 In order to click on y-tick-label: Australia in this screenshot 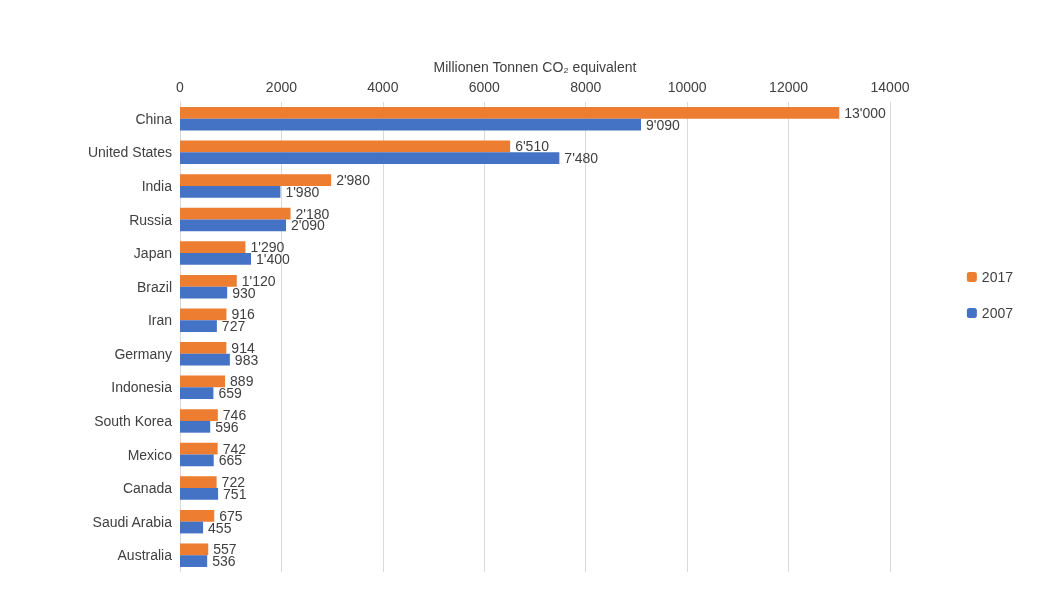, I will do `click(145, 555)`.